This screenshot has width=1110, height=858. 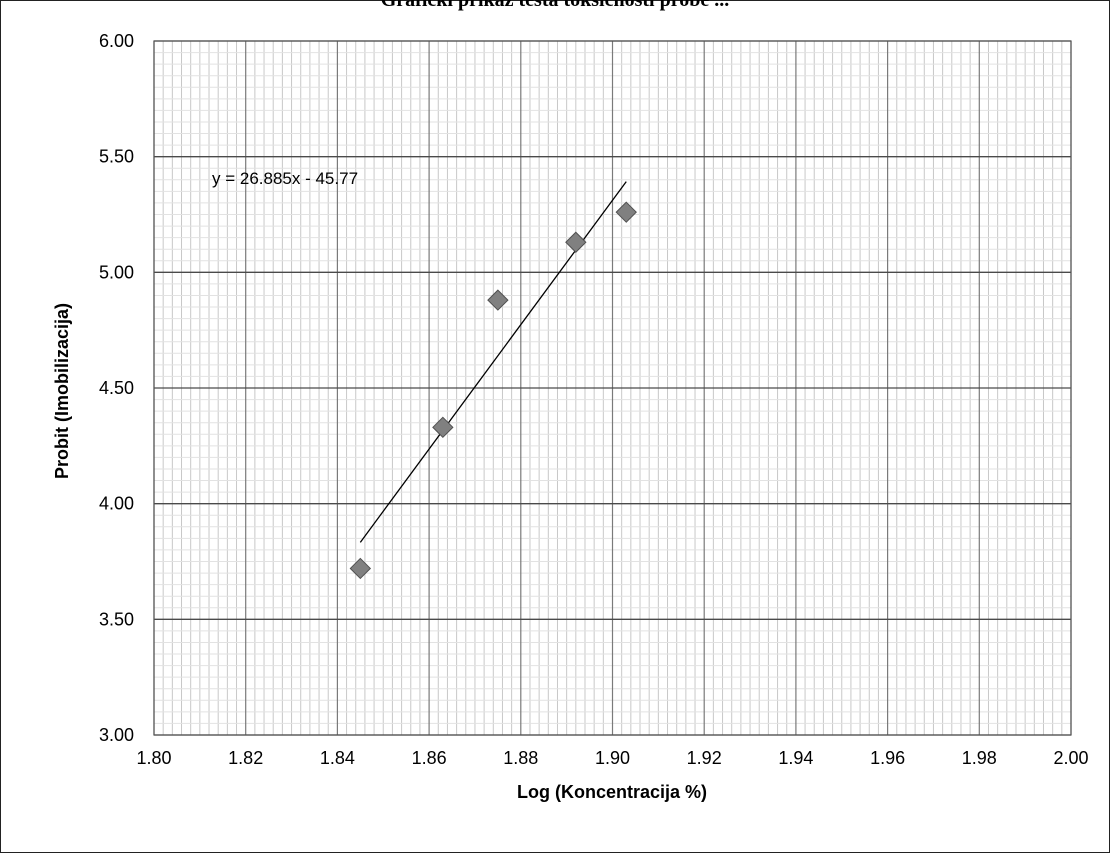 What do you see at coordinates (795, 758) in the screenshot?
I see `x-tick-label: 1.94` at bounding box center [795, 758].